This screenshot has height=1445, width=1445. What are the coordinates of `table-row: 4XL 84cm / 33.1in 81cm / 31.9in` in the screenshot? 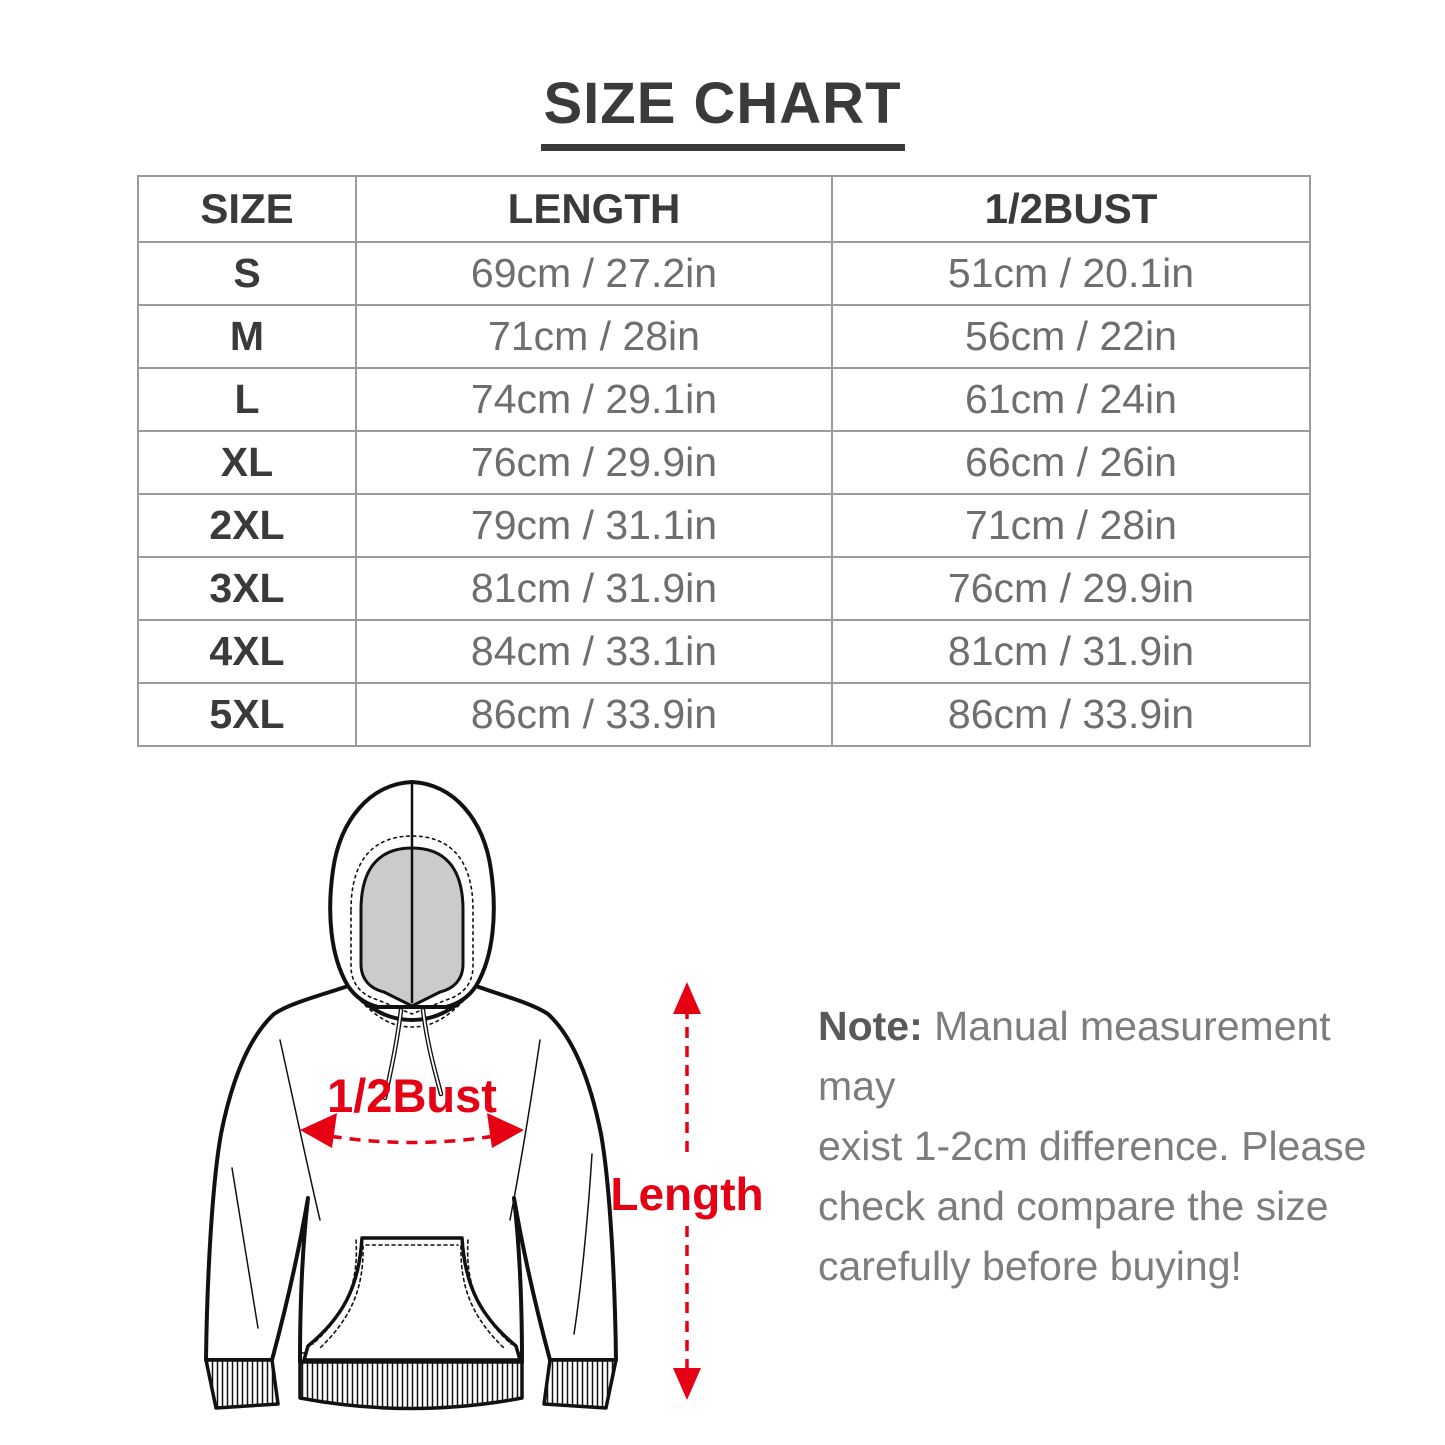 It's located at (724, 651).